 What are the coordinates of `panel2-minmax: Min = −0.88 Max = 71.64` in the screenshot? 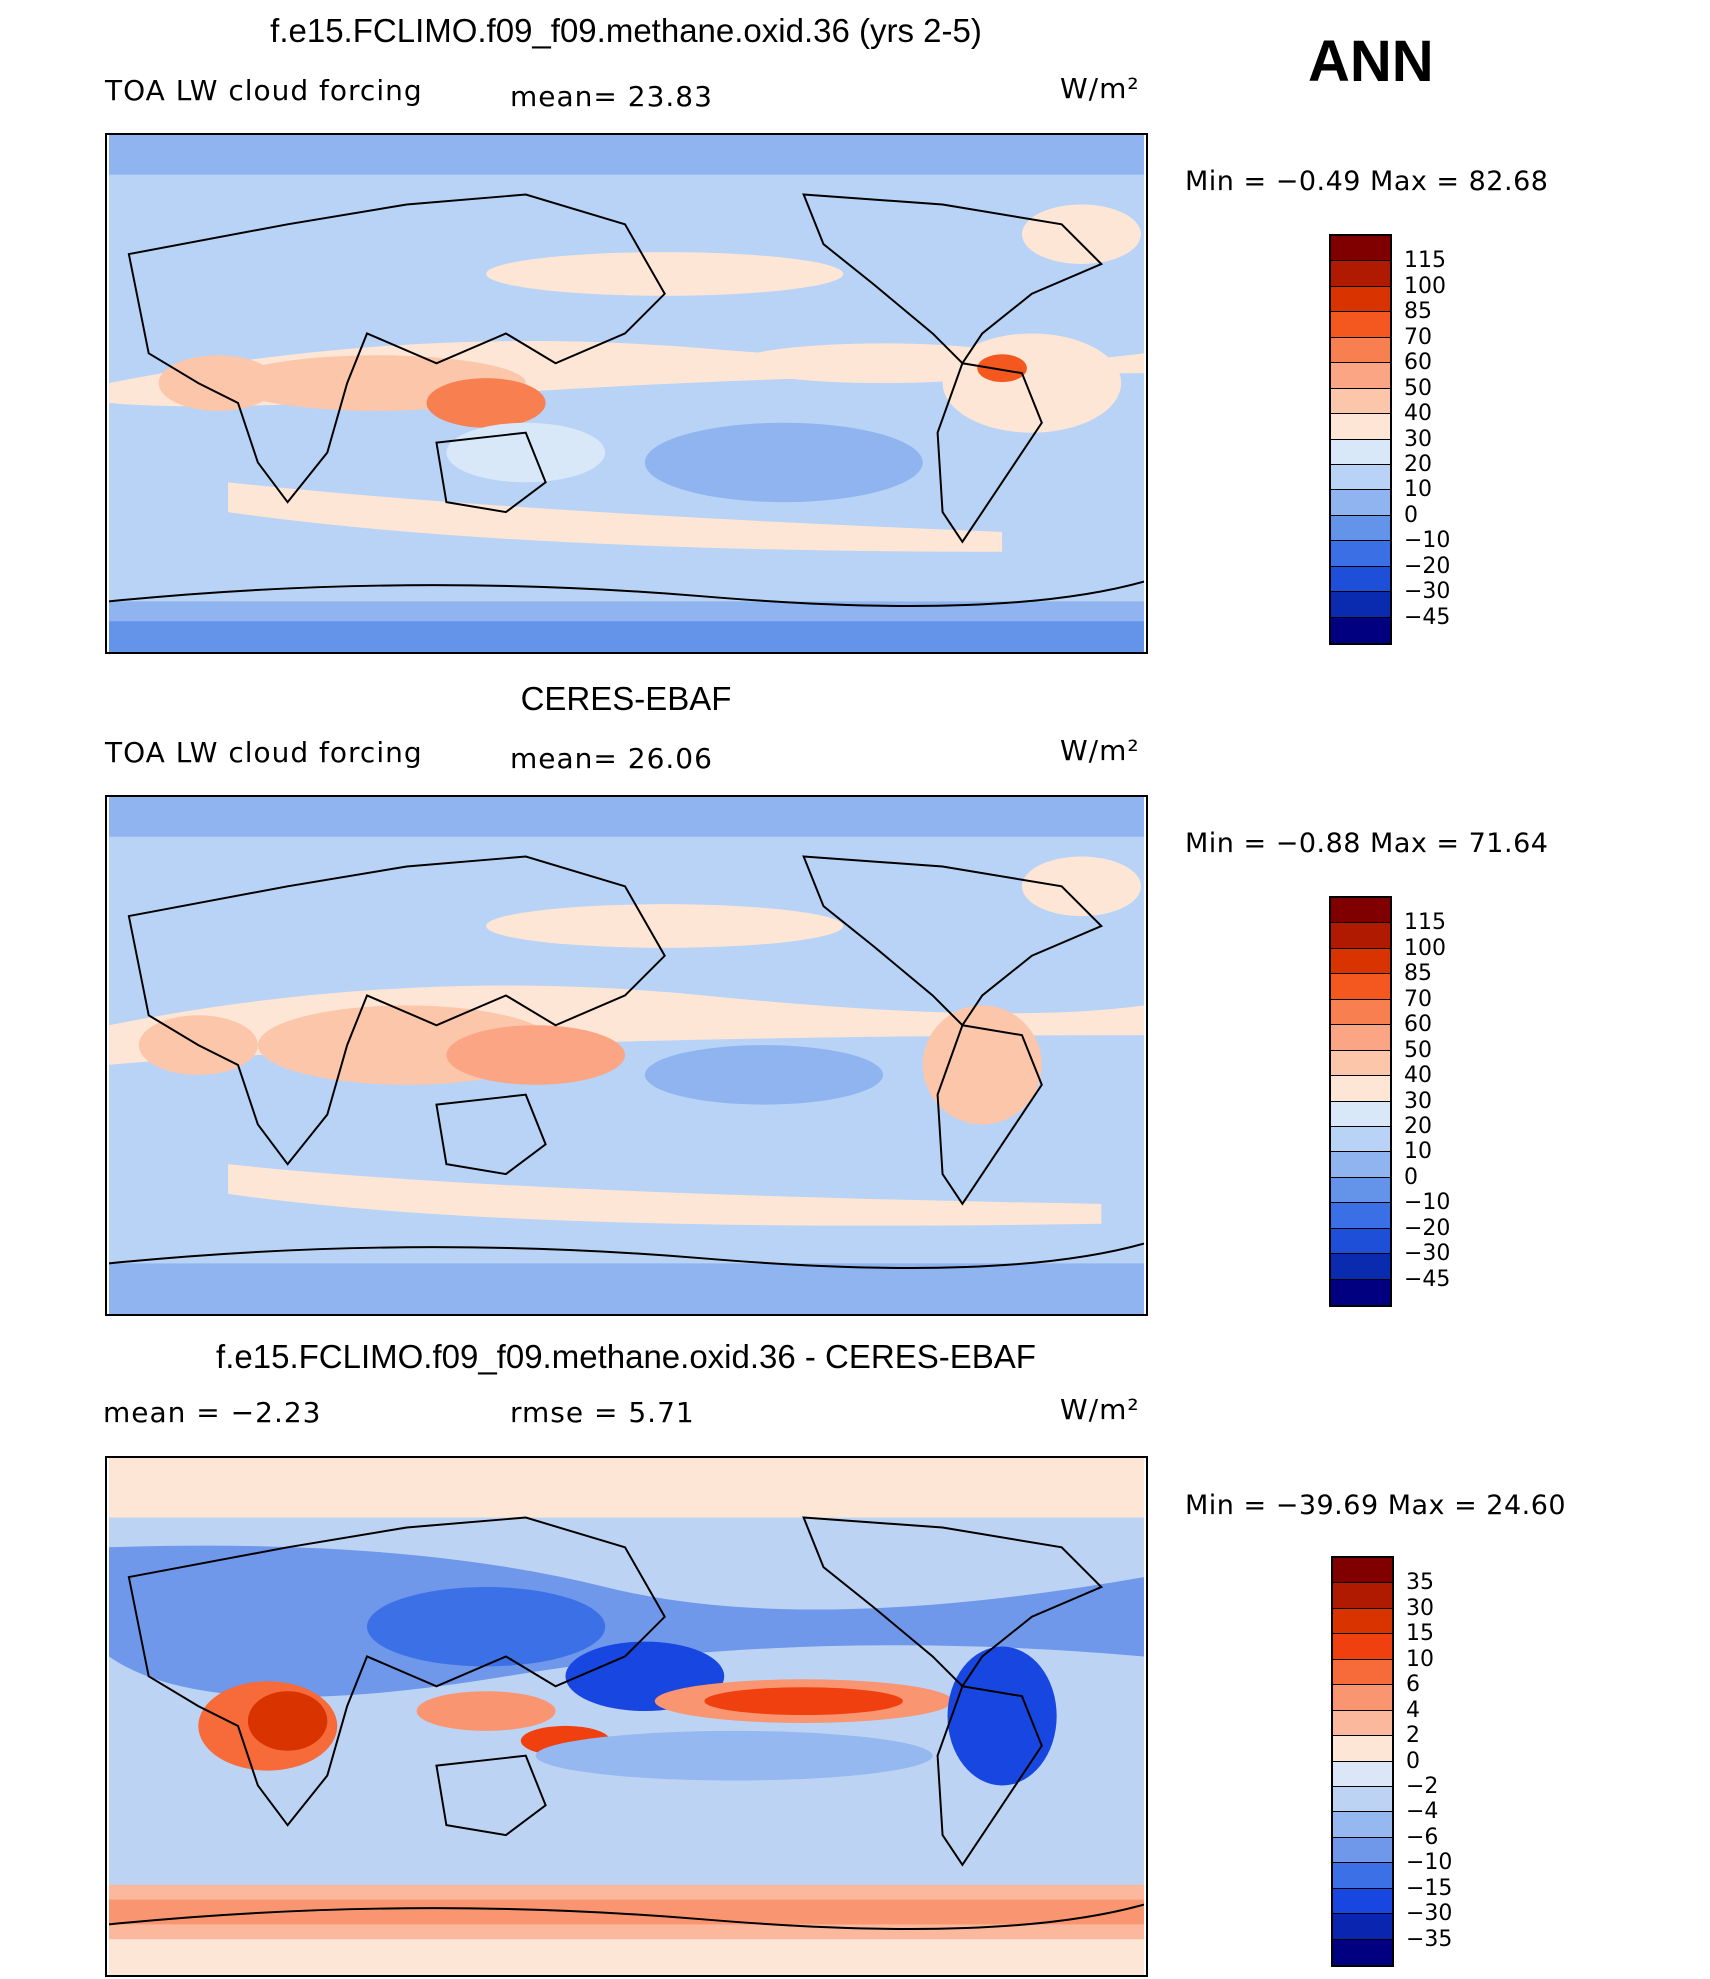 It's located at (1367, 843).